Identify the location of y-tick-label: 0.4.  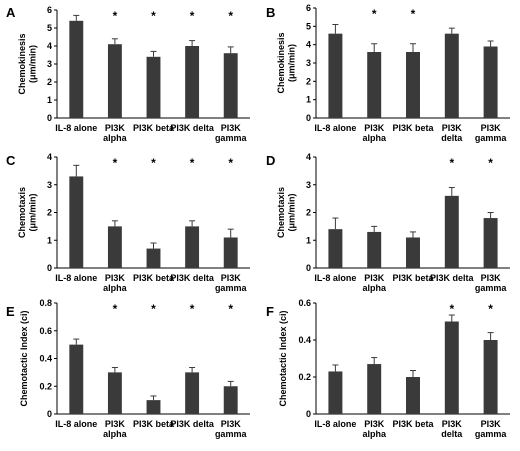
(45, 359).